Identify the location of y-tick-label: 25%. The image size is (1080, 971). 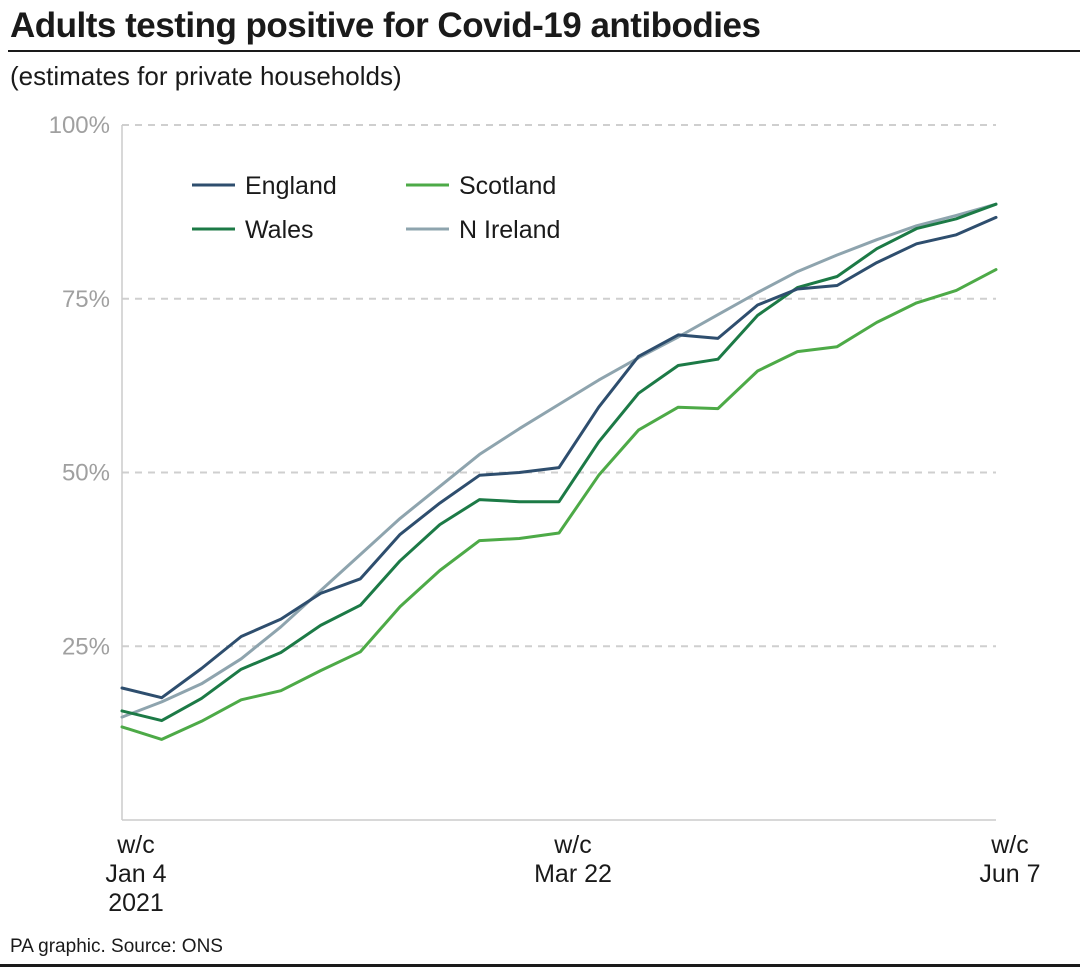
(86, 646).